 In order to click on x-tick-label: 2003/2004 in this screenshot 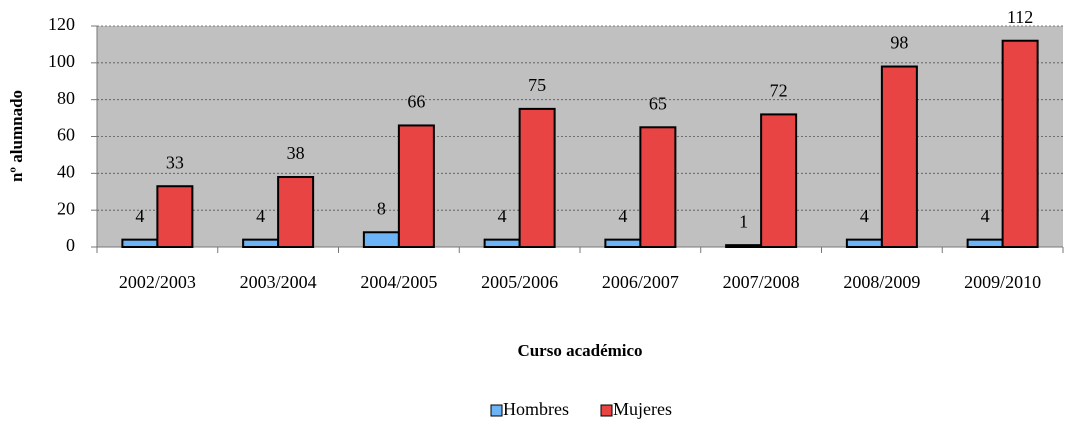, I will do `click(278, 282)`.